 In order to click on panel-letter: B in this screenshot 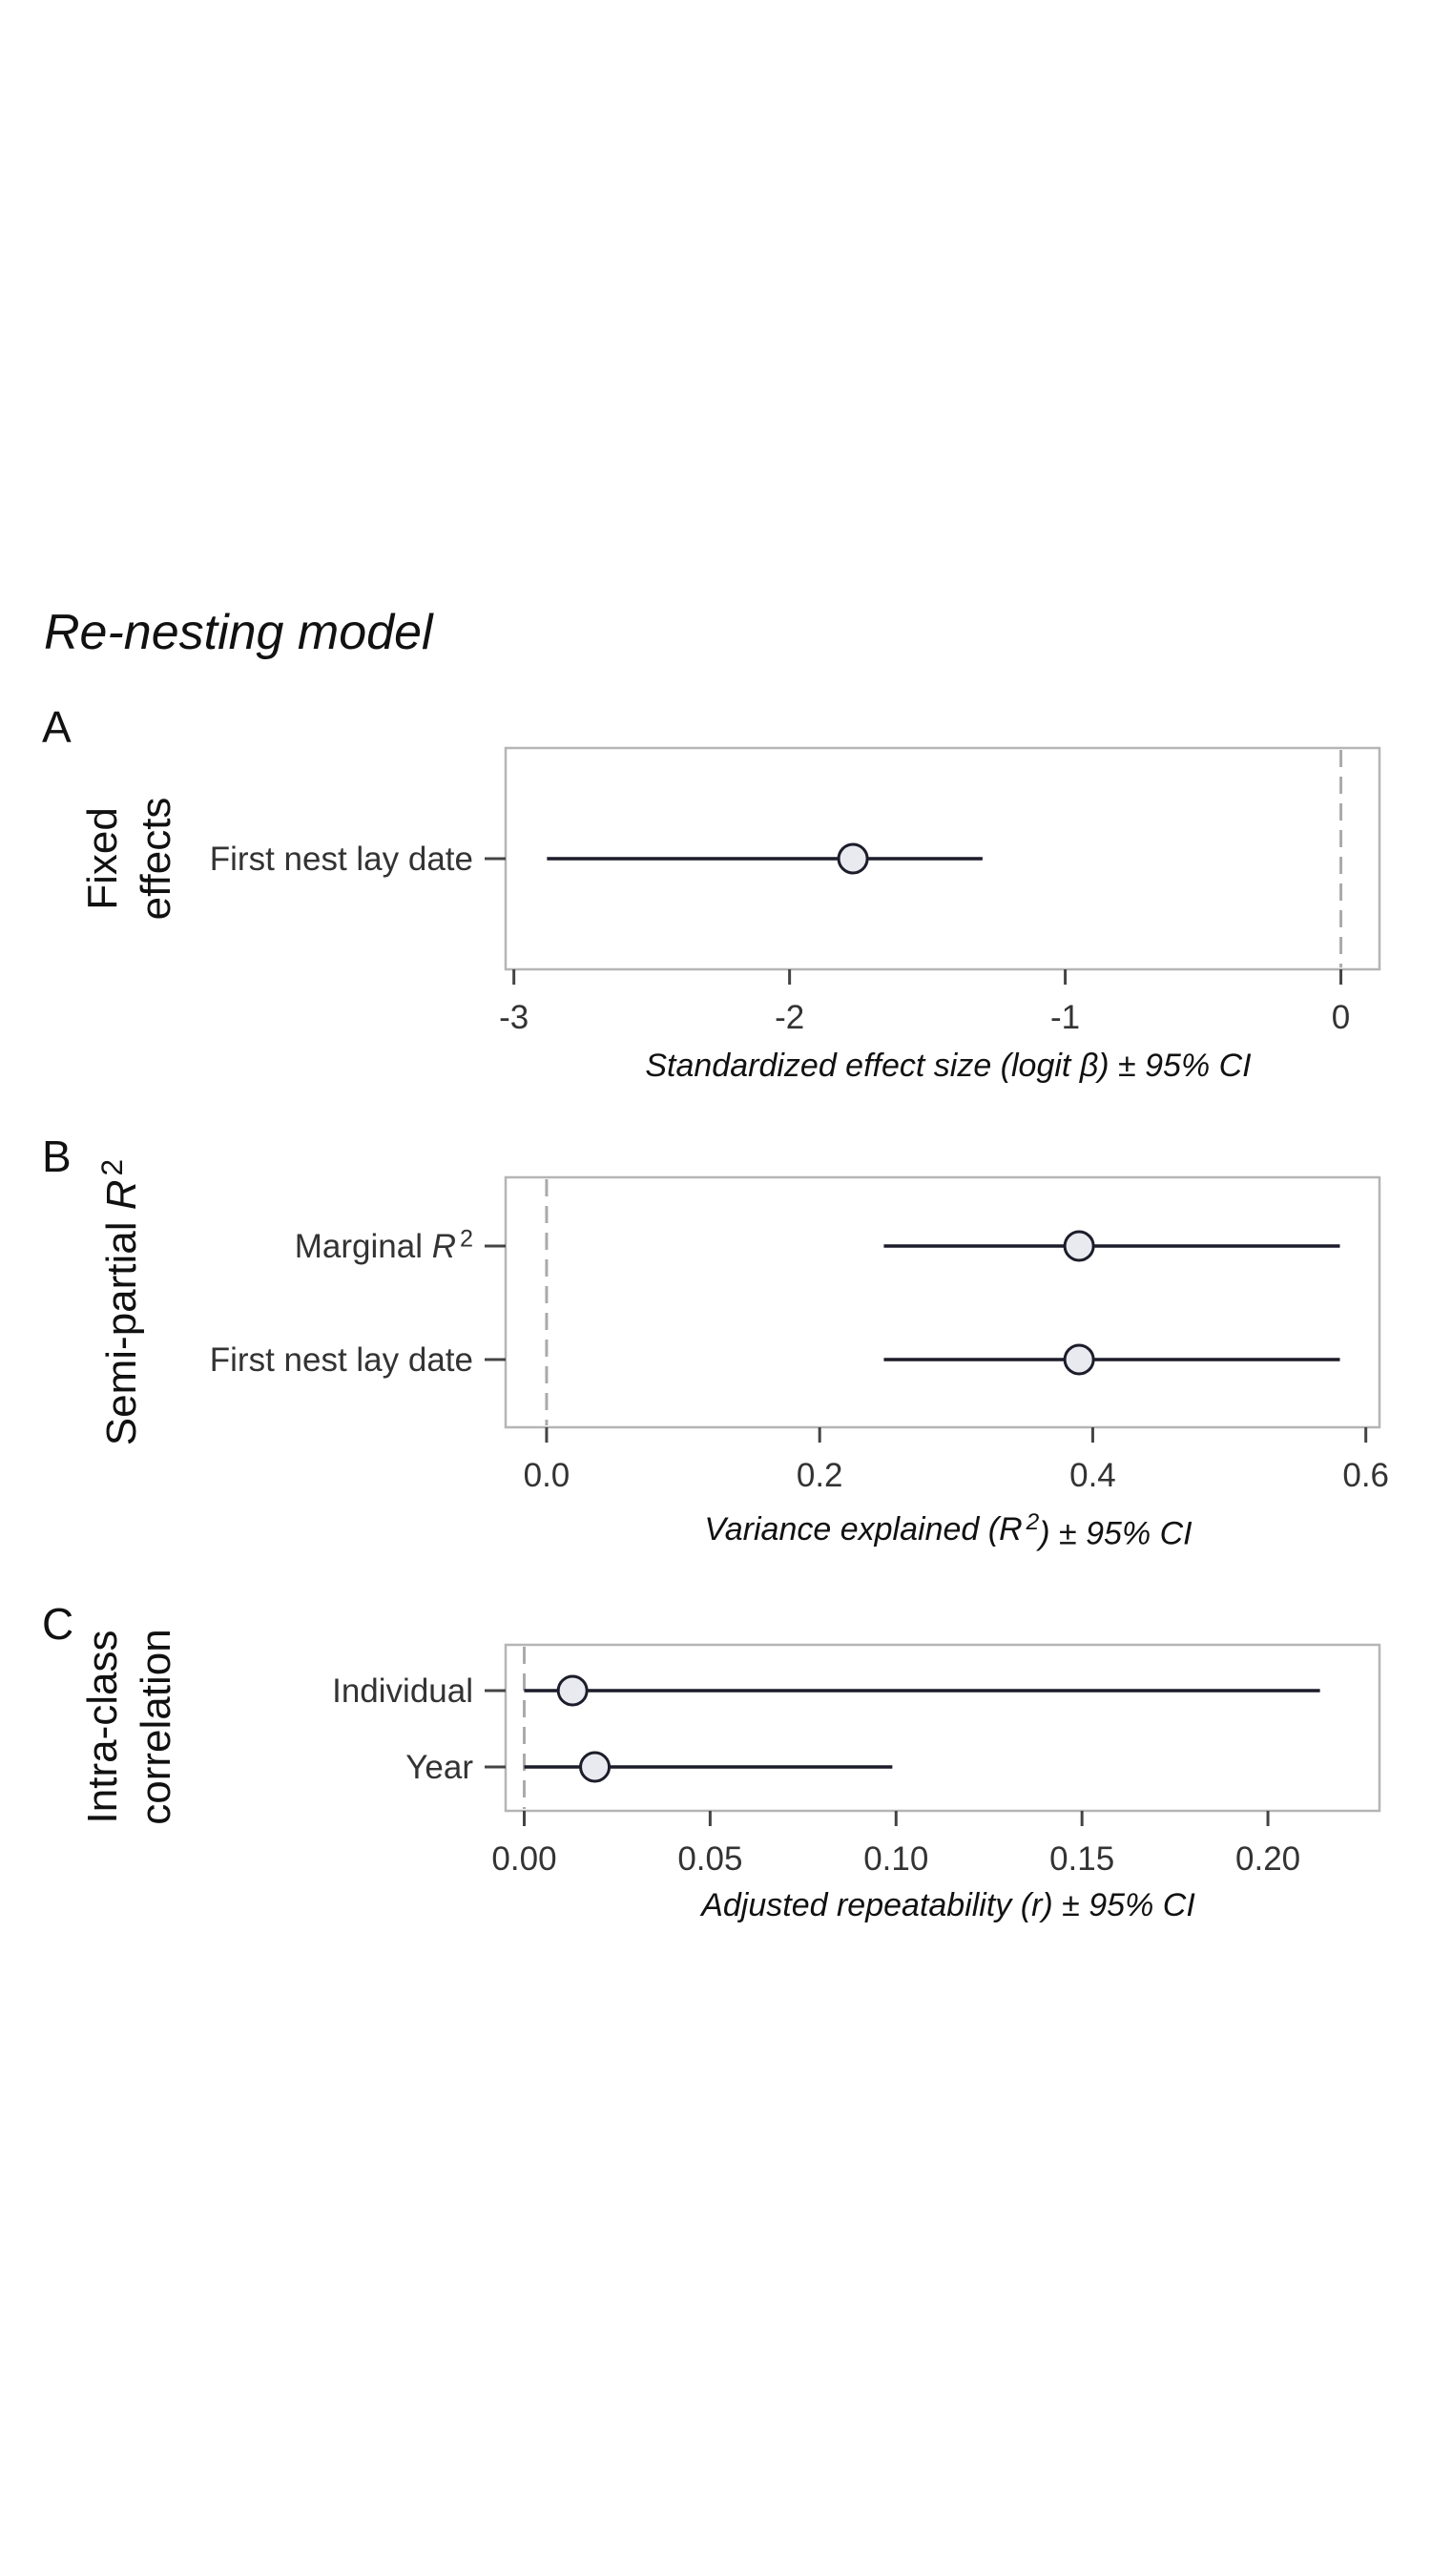, I will do `click(57, 1156)`.